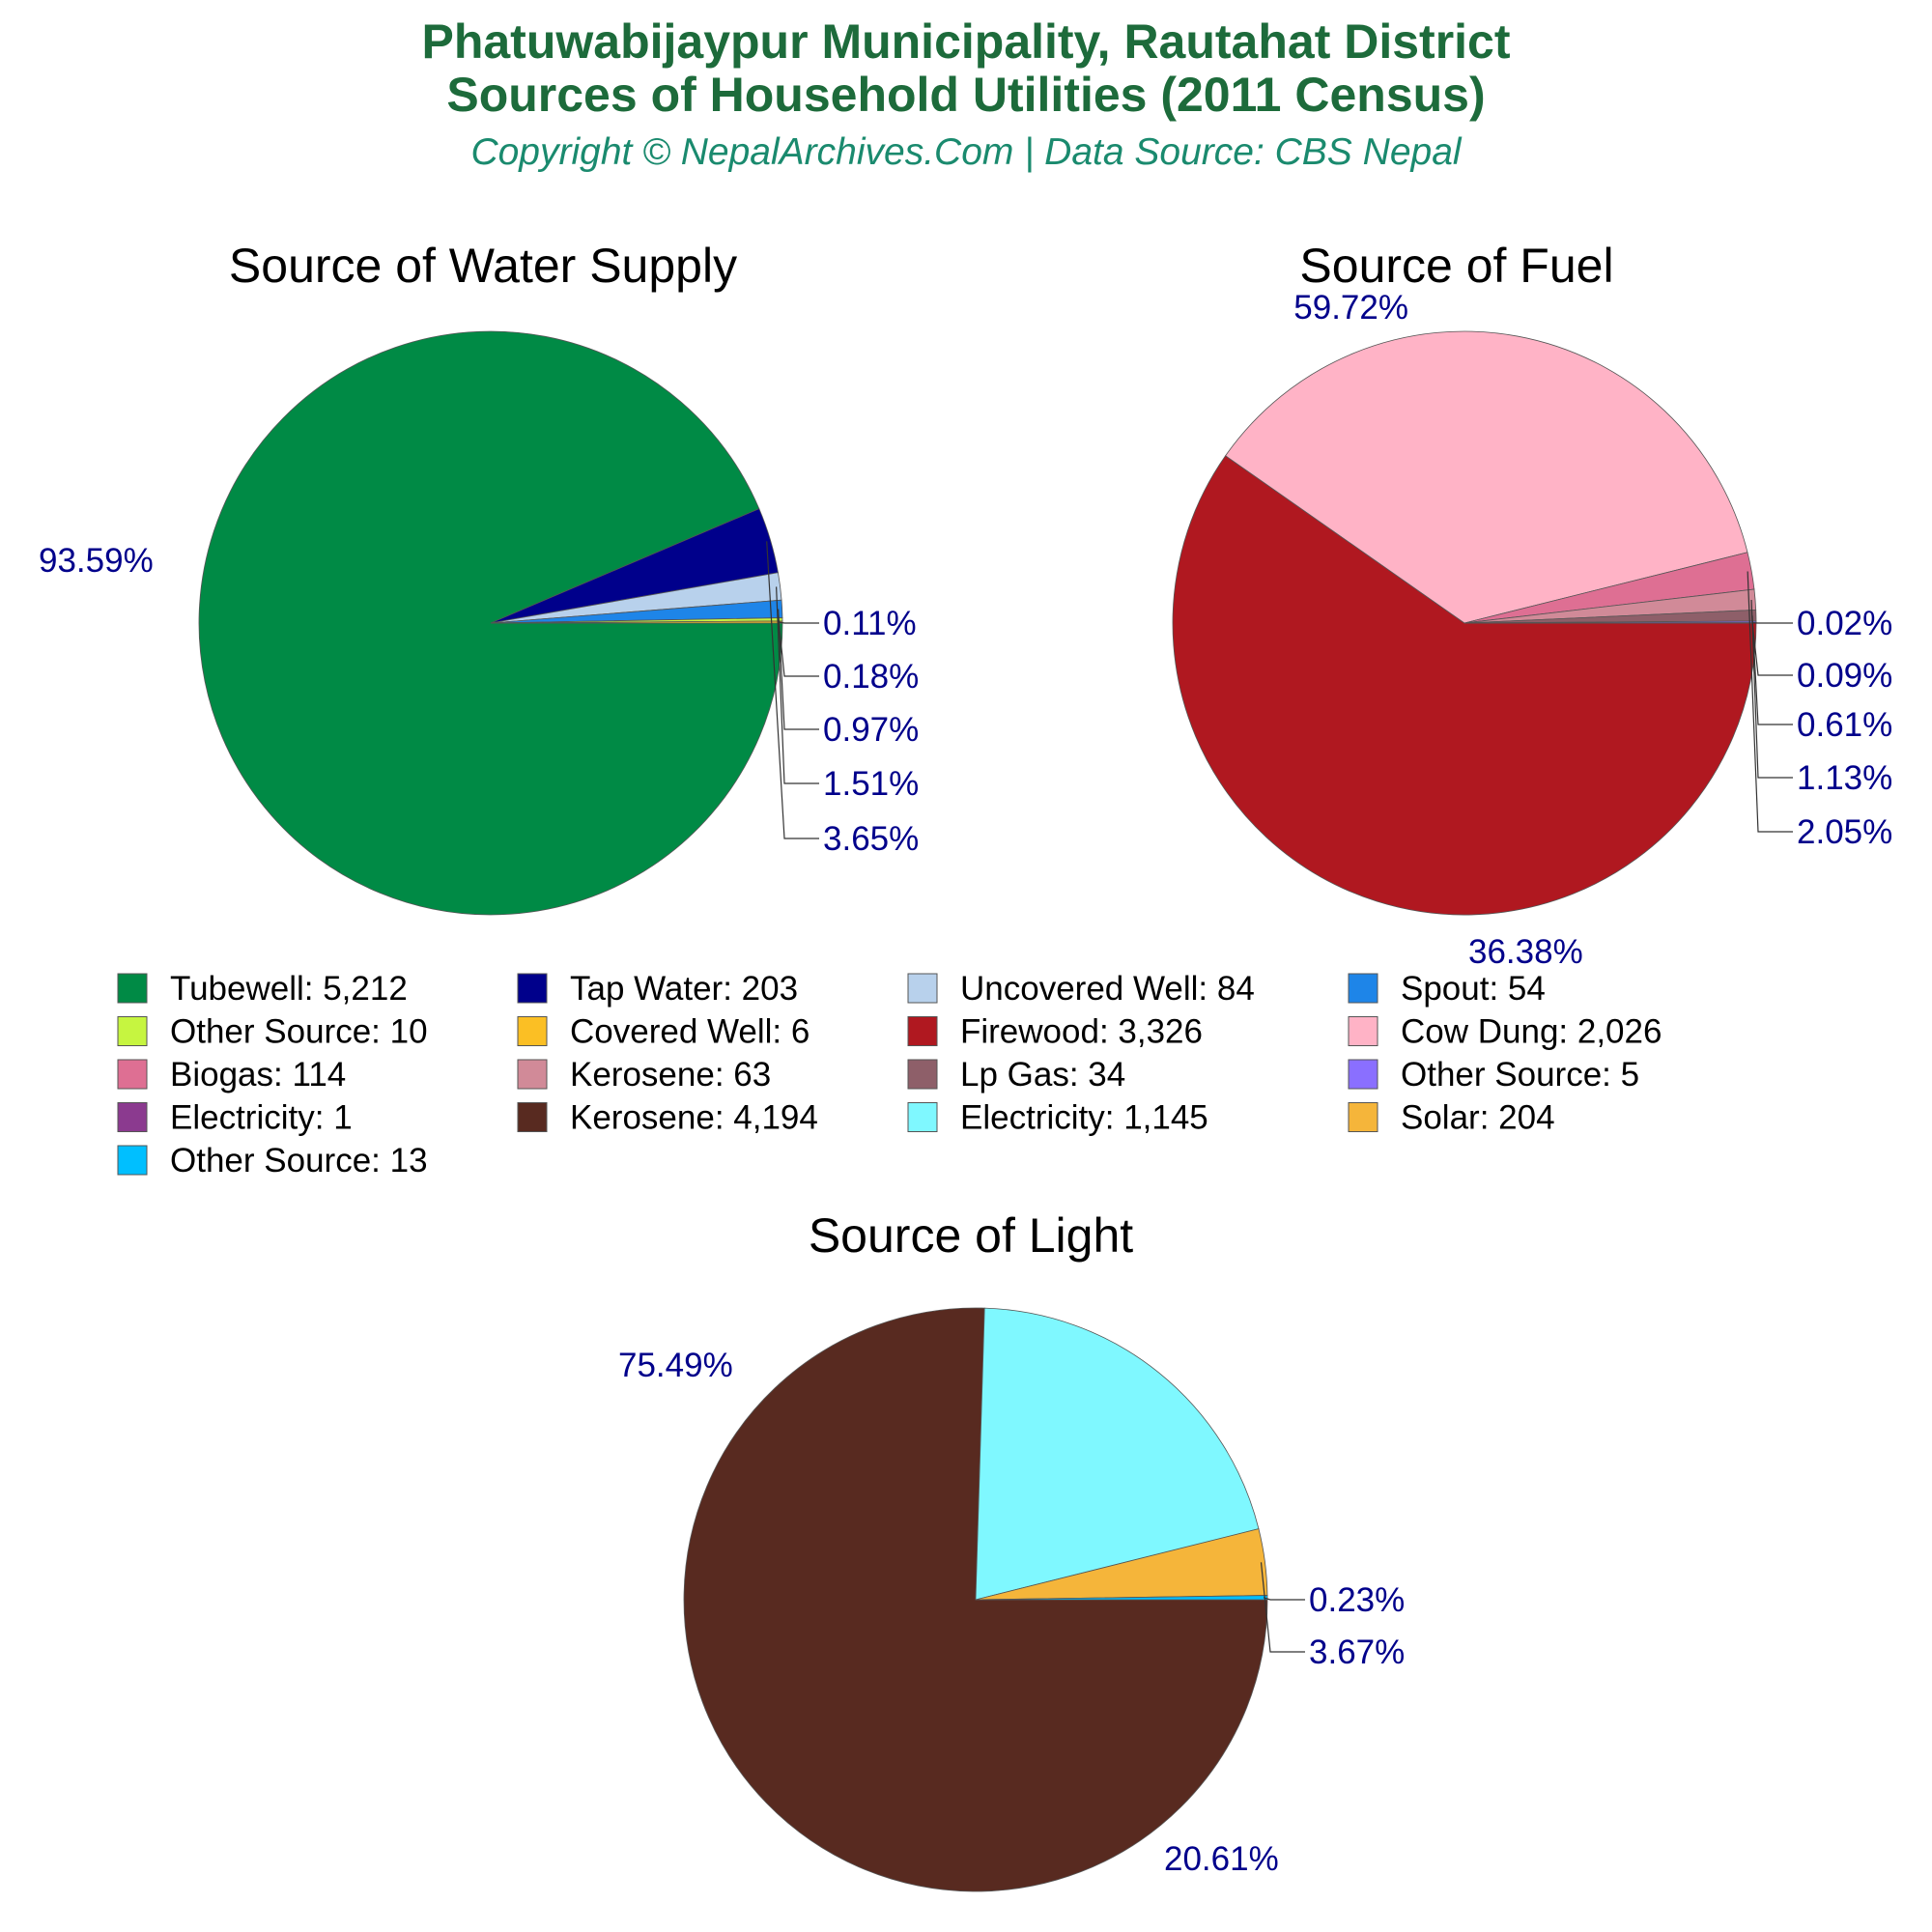 The height and width of the screenshot is (1932, 1932). I want to click on legend-label: Lp Gas: 34, so click(1042, 1075).